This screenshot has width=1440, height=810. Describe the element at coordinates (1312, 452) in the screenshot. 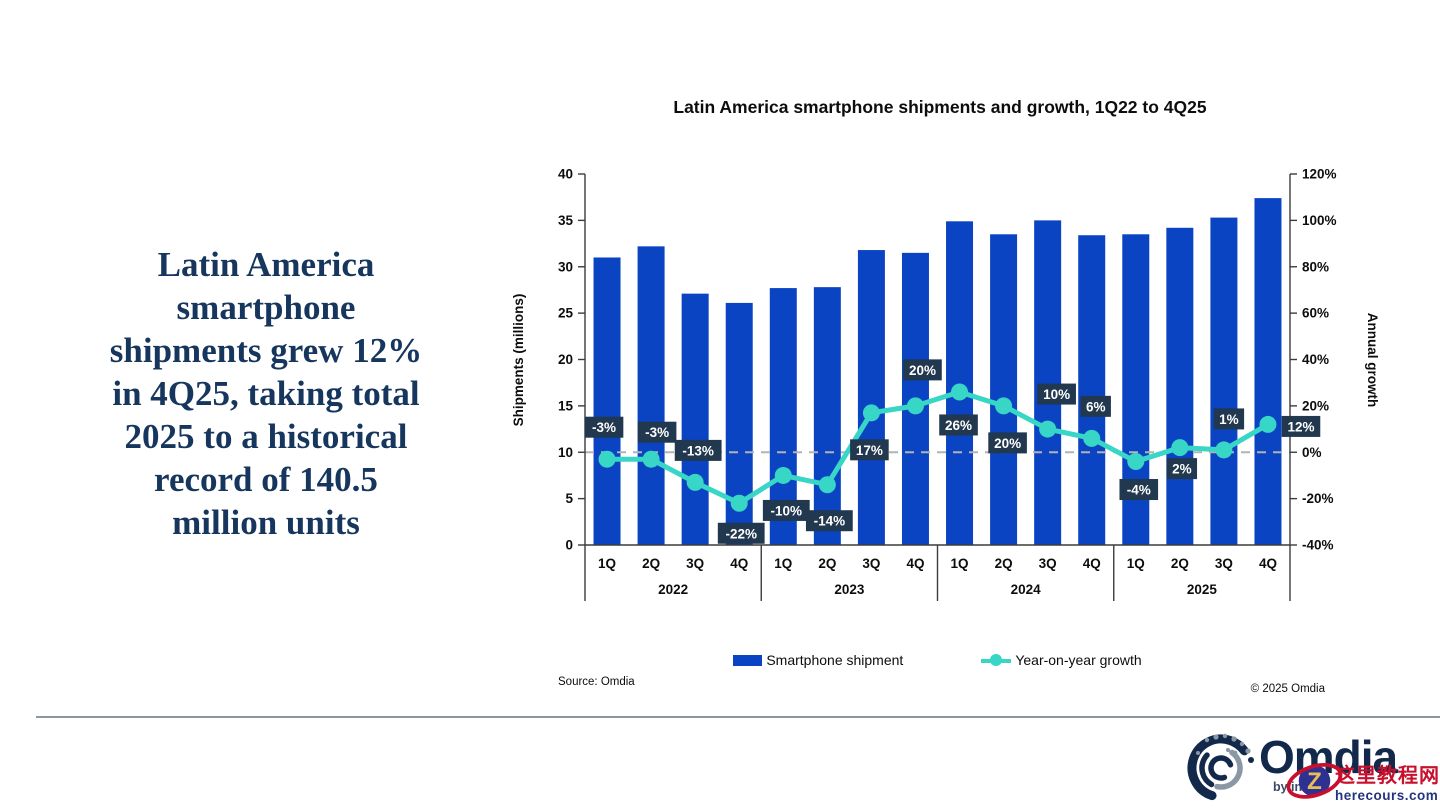

I see `right-tick-label: 0%` at that location.